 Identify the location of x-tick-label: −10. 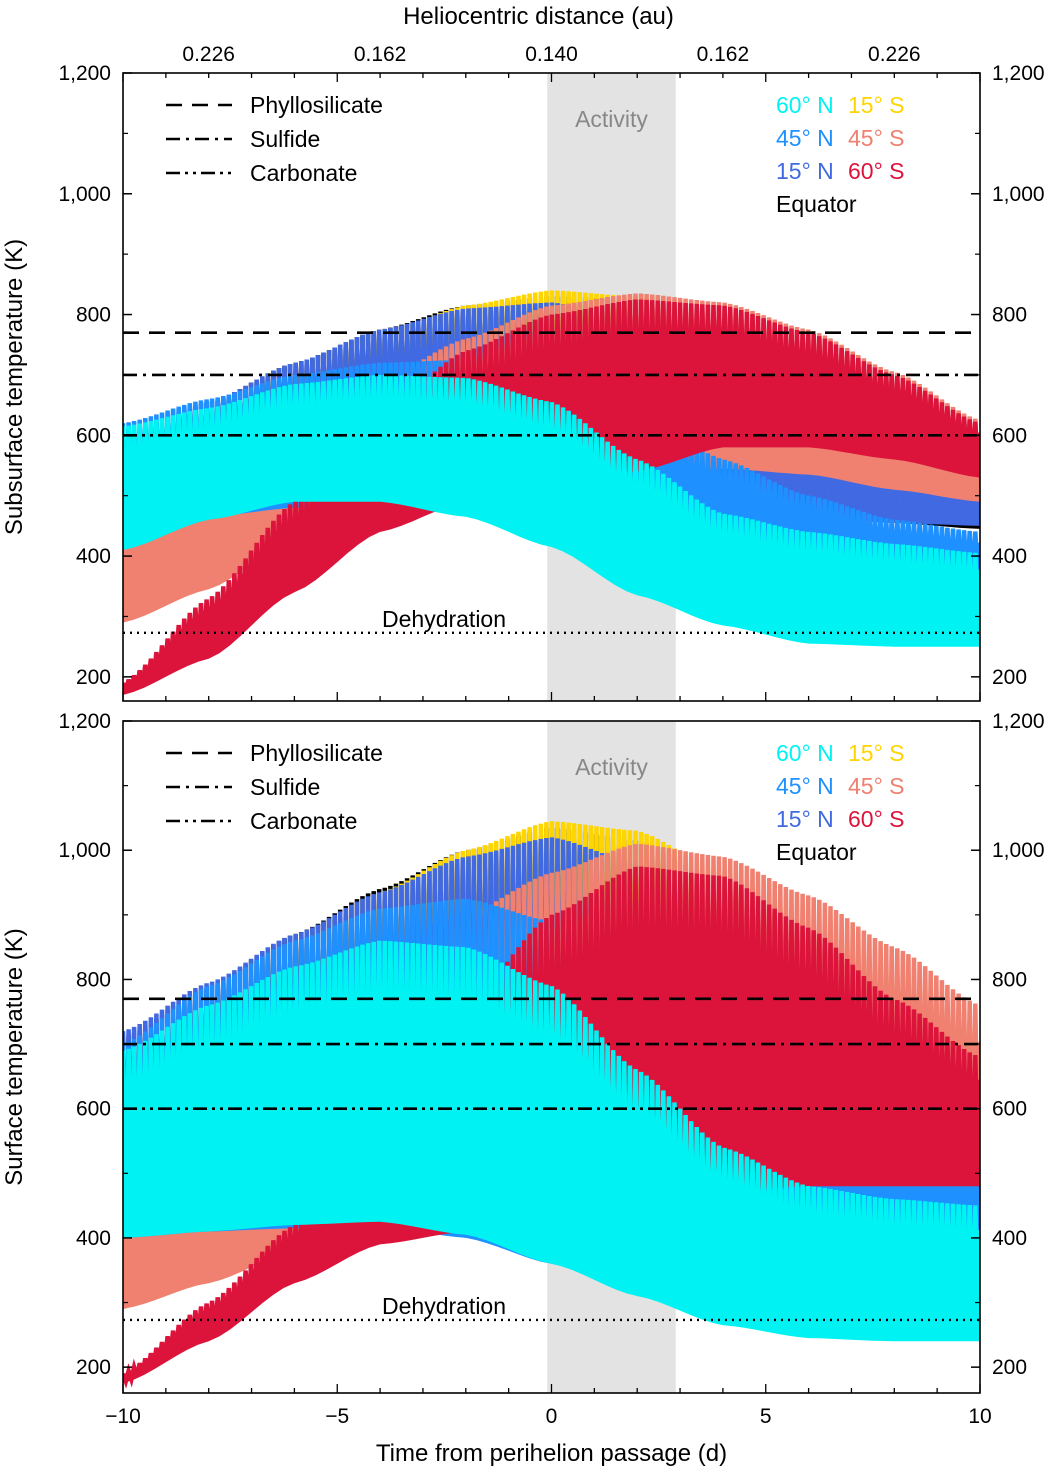
(123, 1416).